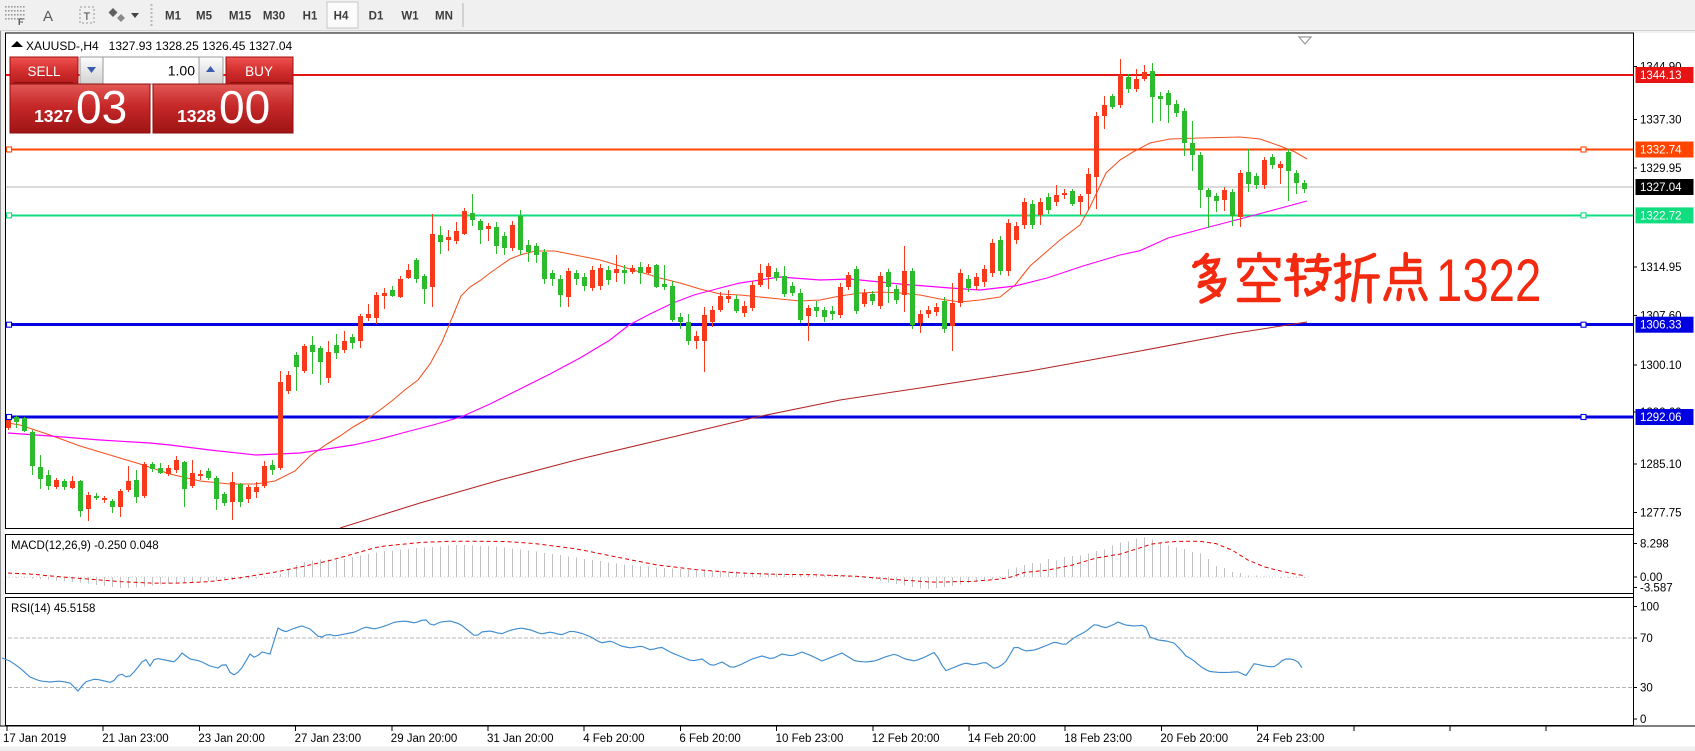  Describe the element at coordinates (1002, 739) in the screenshot. I see `svg-text: 14 Feb 20:00` at that location.